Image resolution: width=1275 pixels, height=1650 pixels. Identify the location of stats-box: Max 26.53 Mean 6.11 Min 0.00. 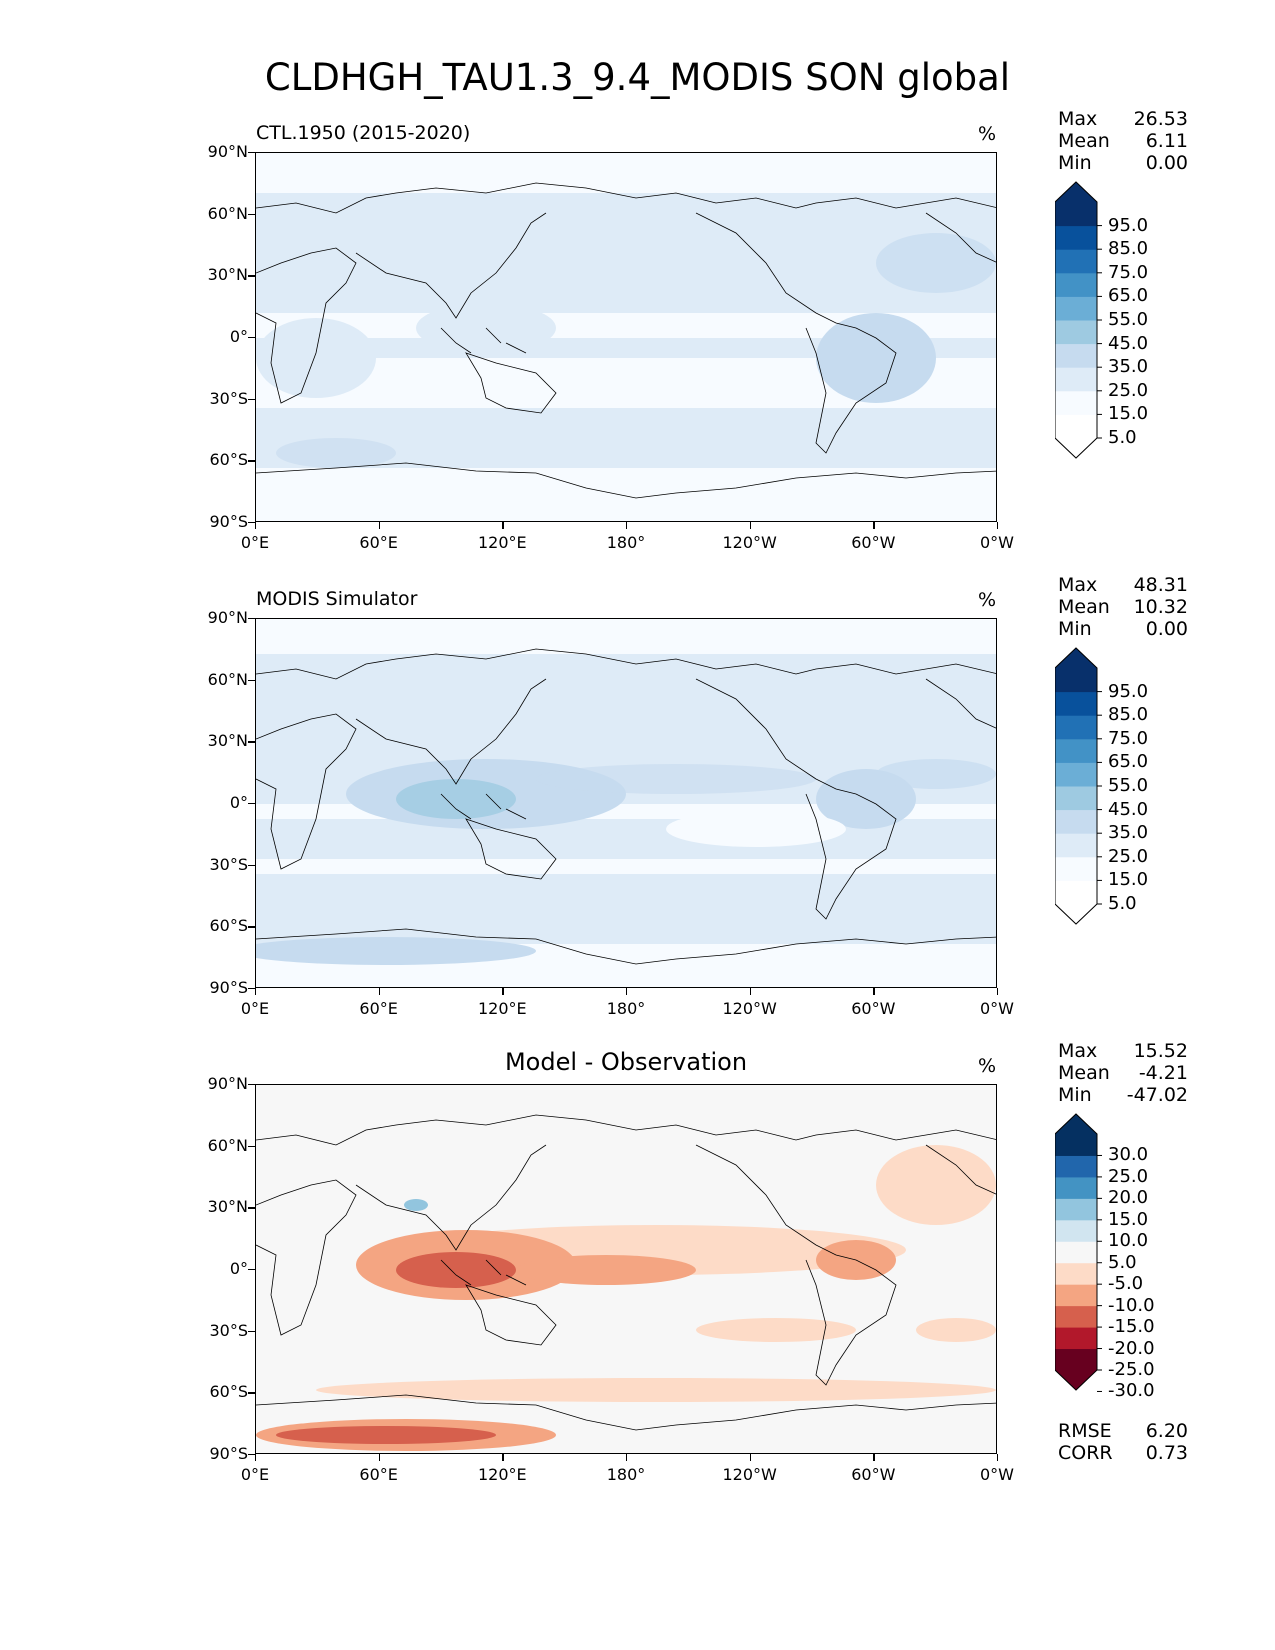
(1123, 141).